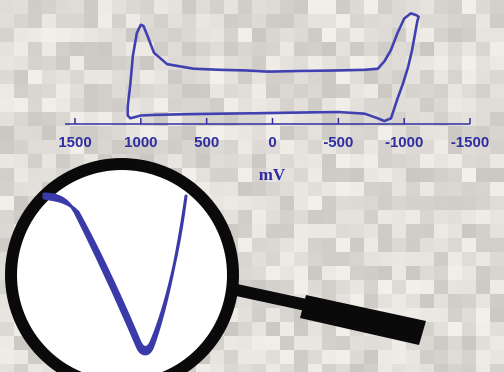 The height and width of the screenshot is (372, 504). Describe the element at coordinates (140, 142) in the screenshot. I see `x-tick-label: 1000` at that location.